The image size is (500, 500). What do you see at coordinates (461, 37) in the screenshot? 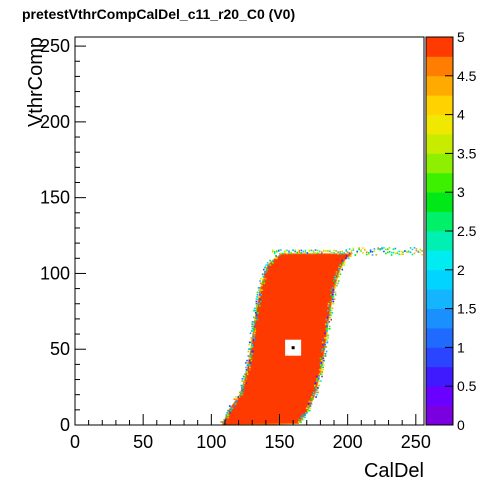
I see `color-scale-label: 5` at bounding box center [461, 37].